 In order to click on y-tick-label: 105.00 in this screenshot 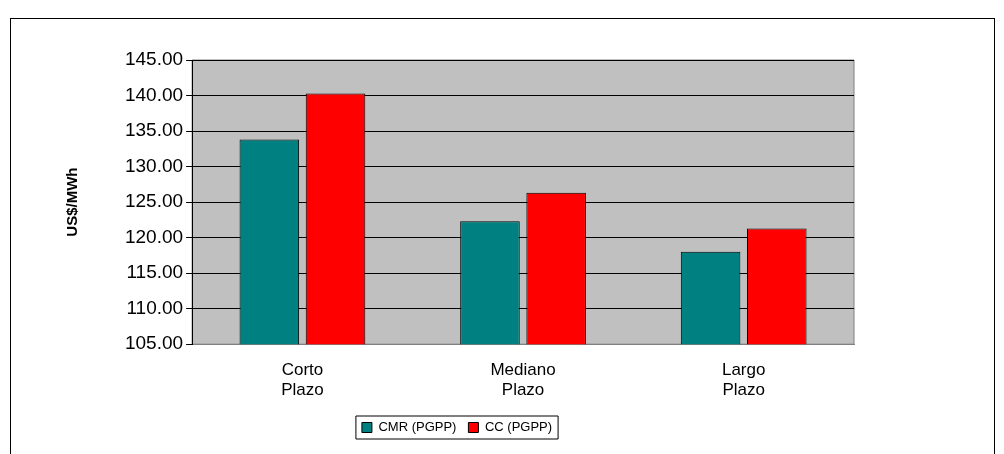, I will do `click(154, 343)`.